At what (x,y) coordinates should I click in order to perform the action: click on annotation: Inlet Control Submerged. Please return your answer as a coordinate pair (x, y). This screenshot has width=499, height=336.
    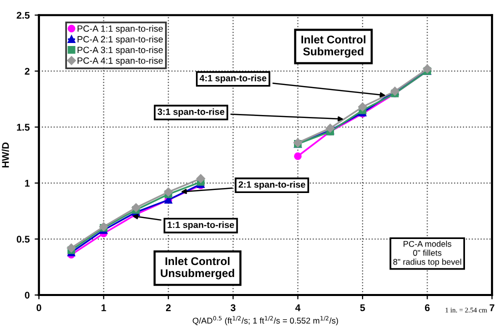
    Looking at the image, I should click on (333, 46).